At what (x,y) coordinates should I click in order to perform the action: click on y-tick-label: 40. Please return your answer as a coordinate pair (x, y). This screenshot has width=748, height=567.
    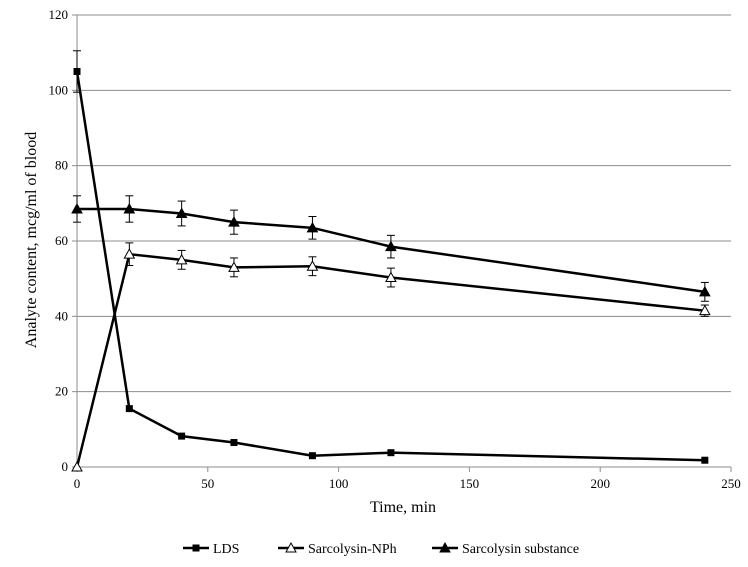
    Looking at the image, I should click on (61, 315).